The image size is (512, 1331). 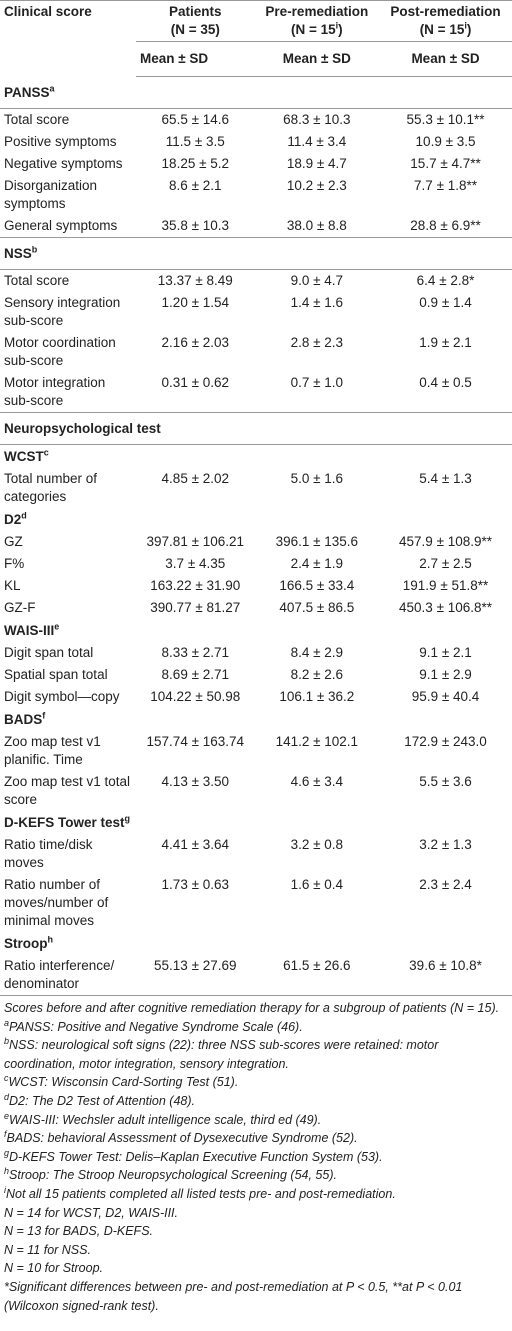 What do you see at coordinates (68, 975) in the screenshot?
I see `row-label: Ratio interference/ denominator` at bounding box center [68, 975].